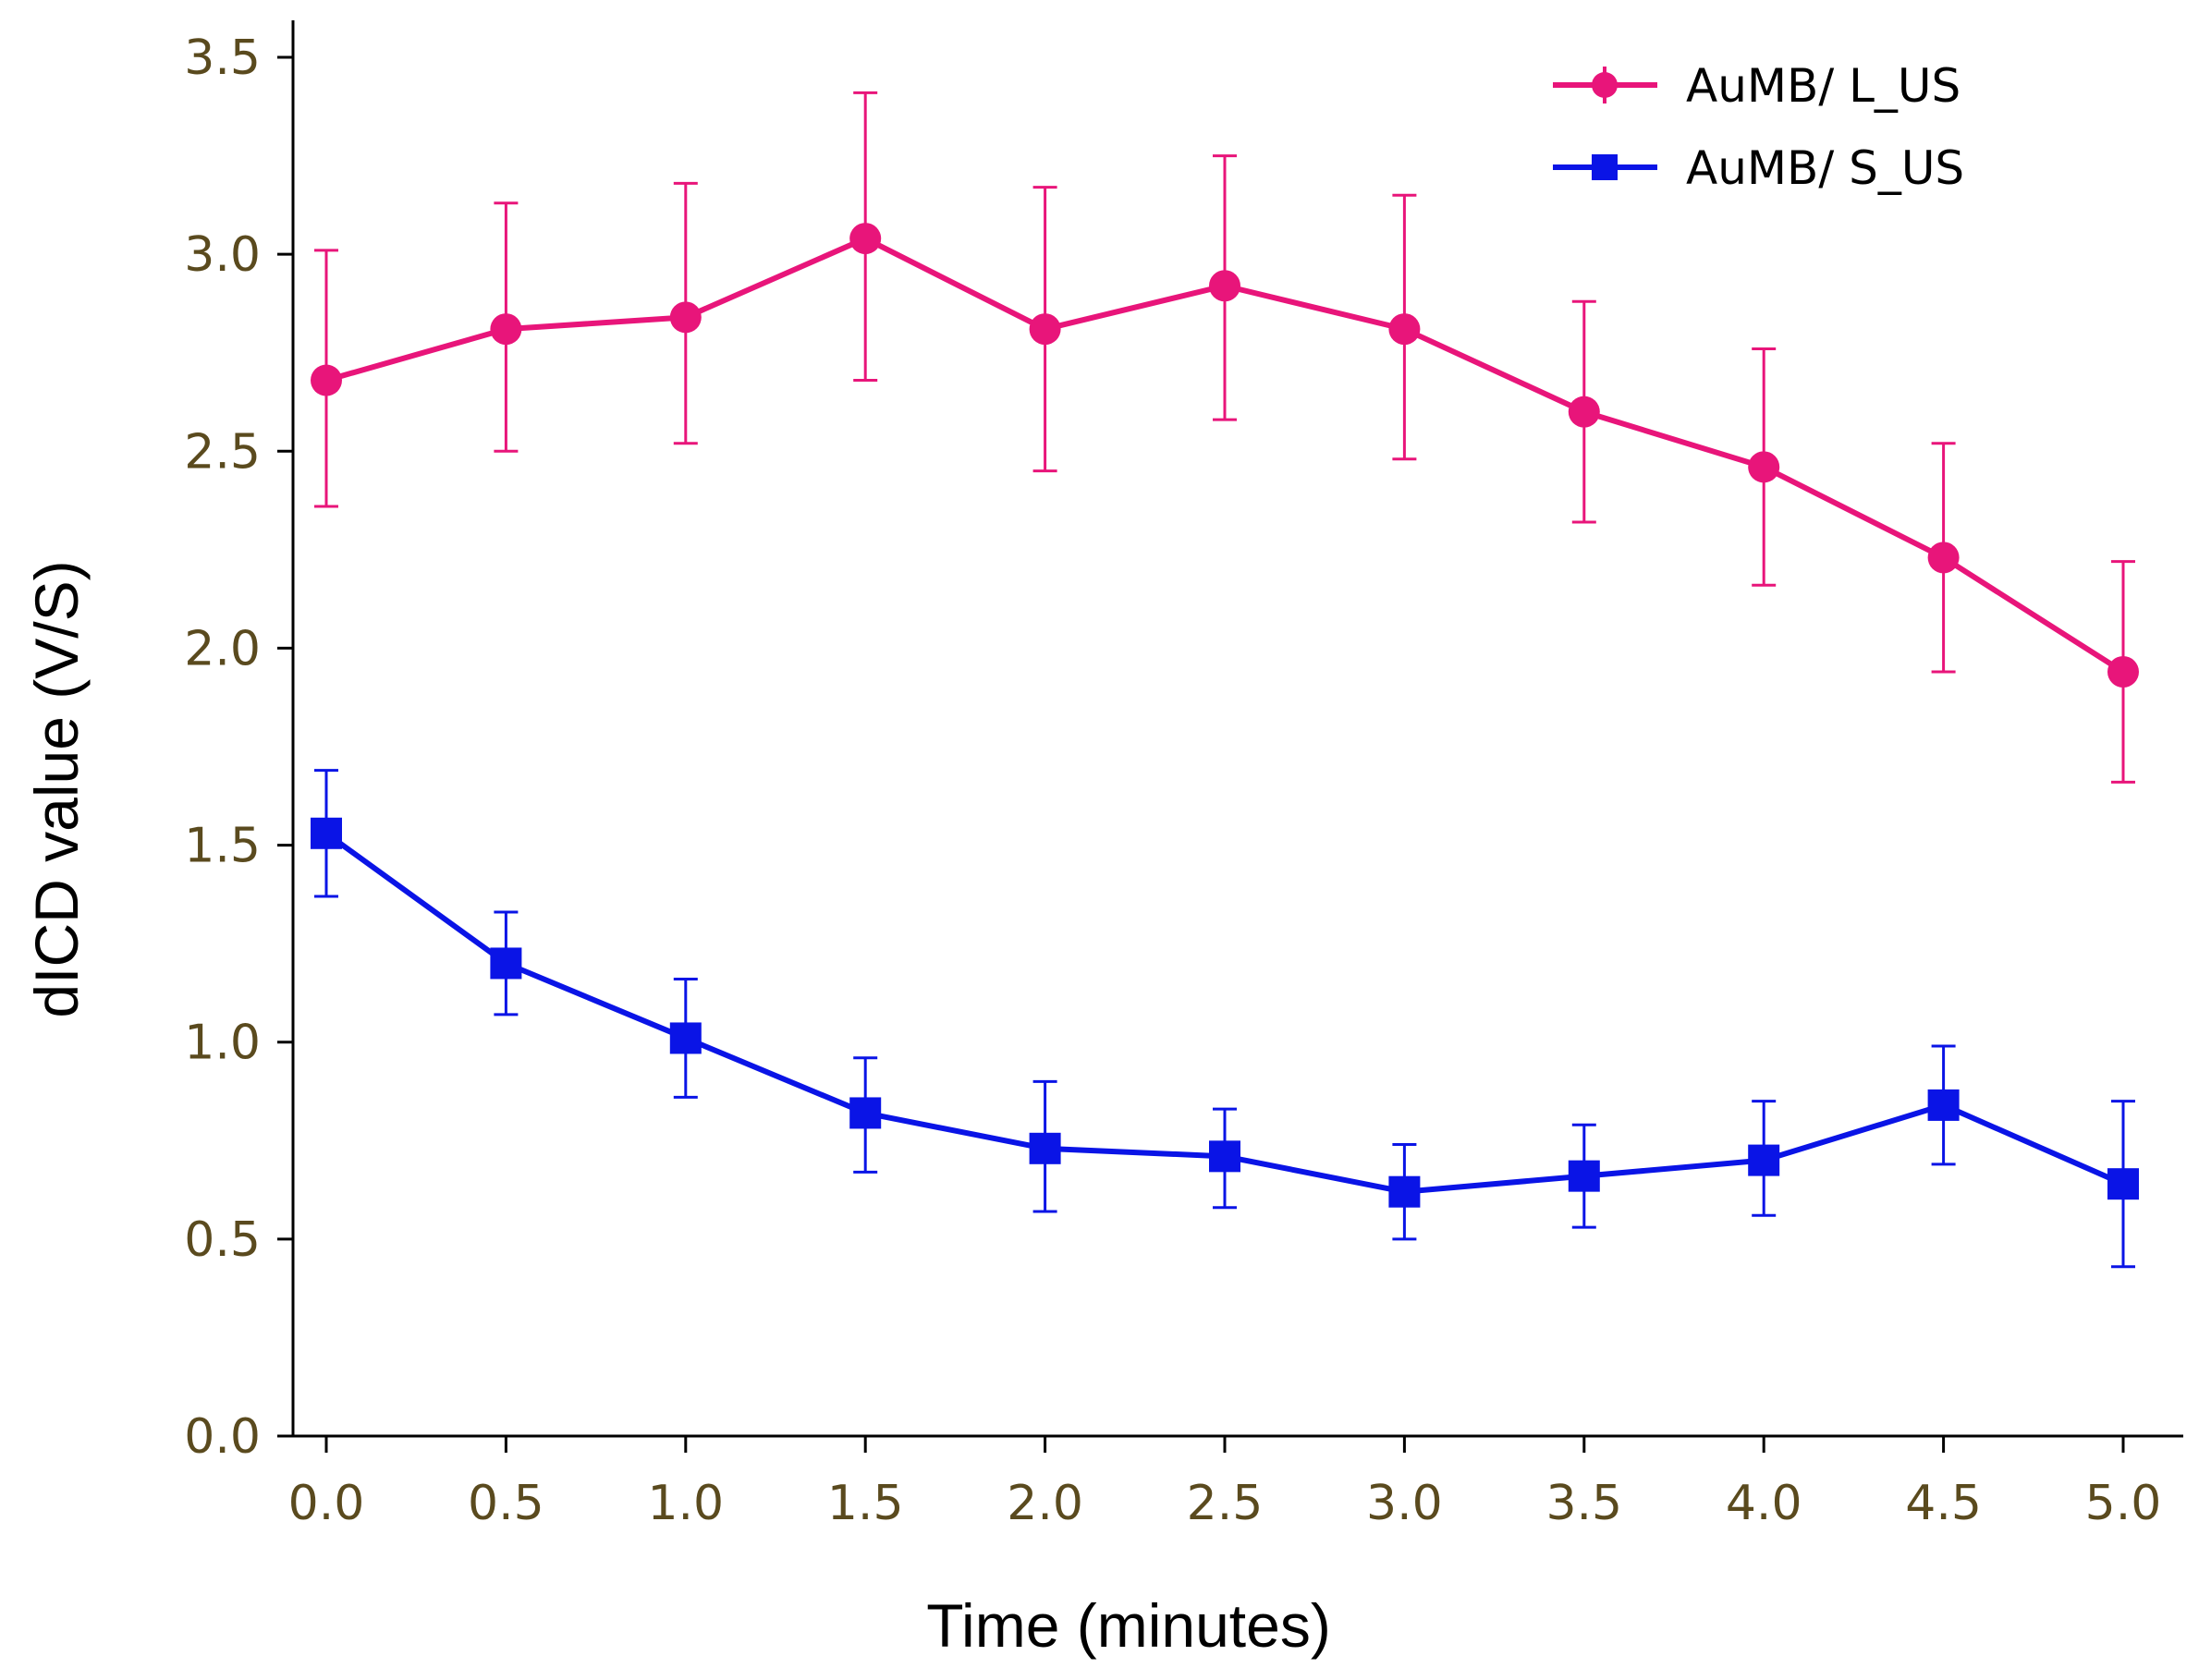 The height and width of the screenshot is (1680, 2211). Describe the element at coordinates (1045, 1503) in the screenshot. I see `x-tick-label-4: 2.0` at that location.